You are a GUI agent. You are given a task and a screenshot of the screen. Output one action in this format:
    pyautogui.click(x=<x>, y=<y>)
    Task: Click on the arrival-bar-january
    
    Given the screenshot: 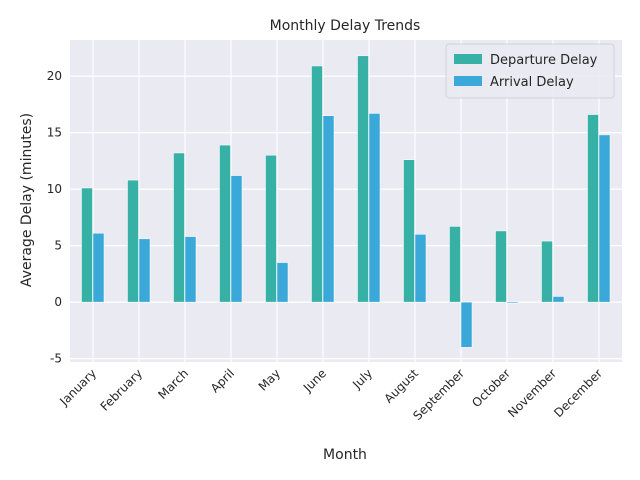 What is the action you would take?
    pyautogui.click(x=98, y=267)
    